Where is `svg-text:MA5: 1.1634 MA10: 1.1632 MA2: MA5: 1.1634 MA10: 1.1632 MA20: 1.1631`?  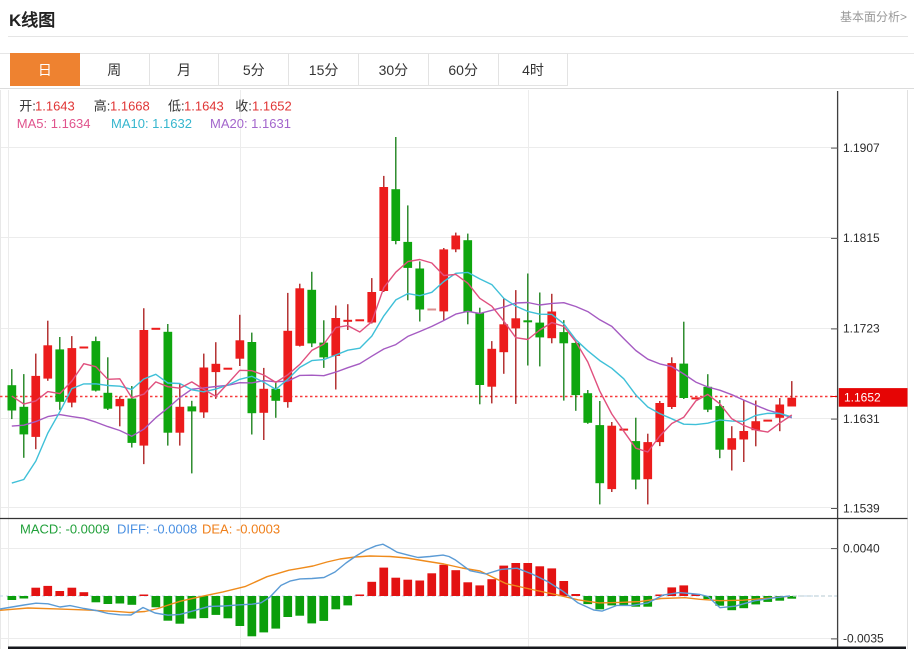
svg-text:MA5: 1.1634 MA10: 1.1632 MA2: MA5: 1.1634 MA10: 1.1632 MA20: 1.1631 is located at coordinates (154, 123).